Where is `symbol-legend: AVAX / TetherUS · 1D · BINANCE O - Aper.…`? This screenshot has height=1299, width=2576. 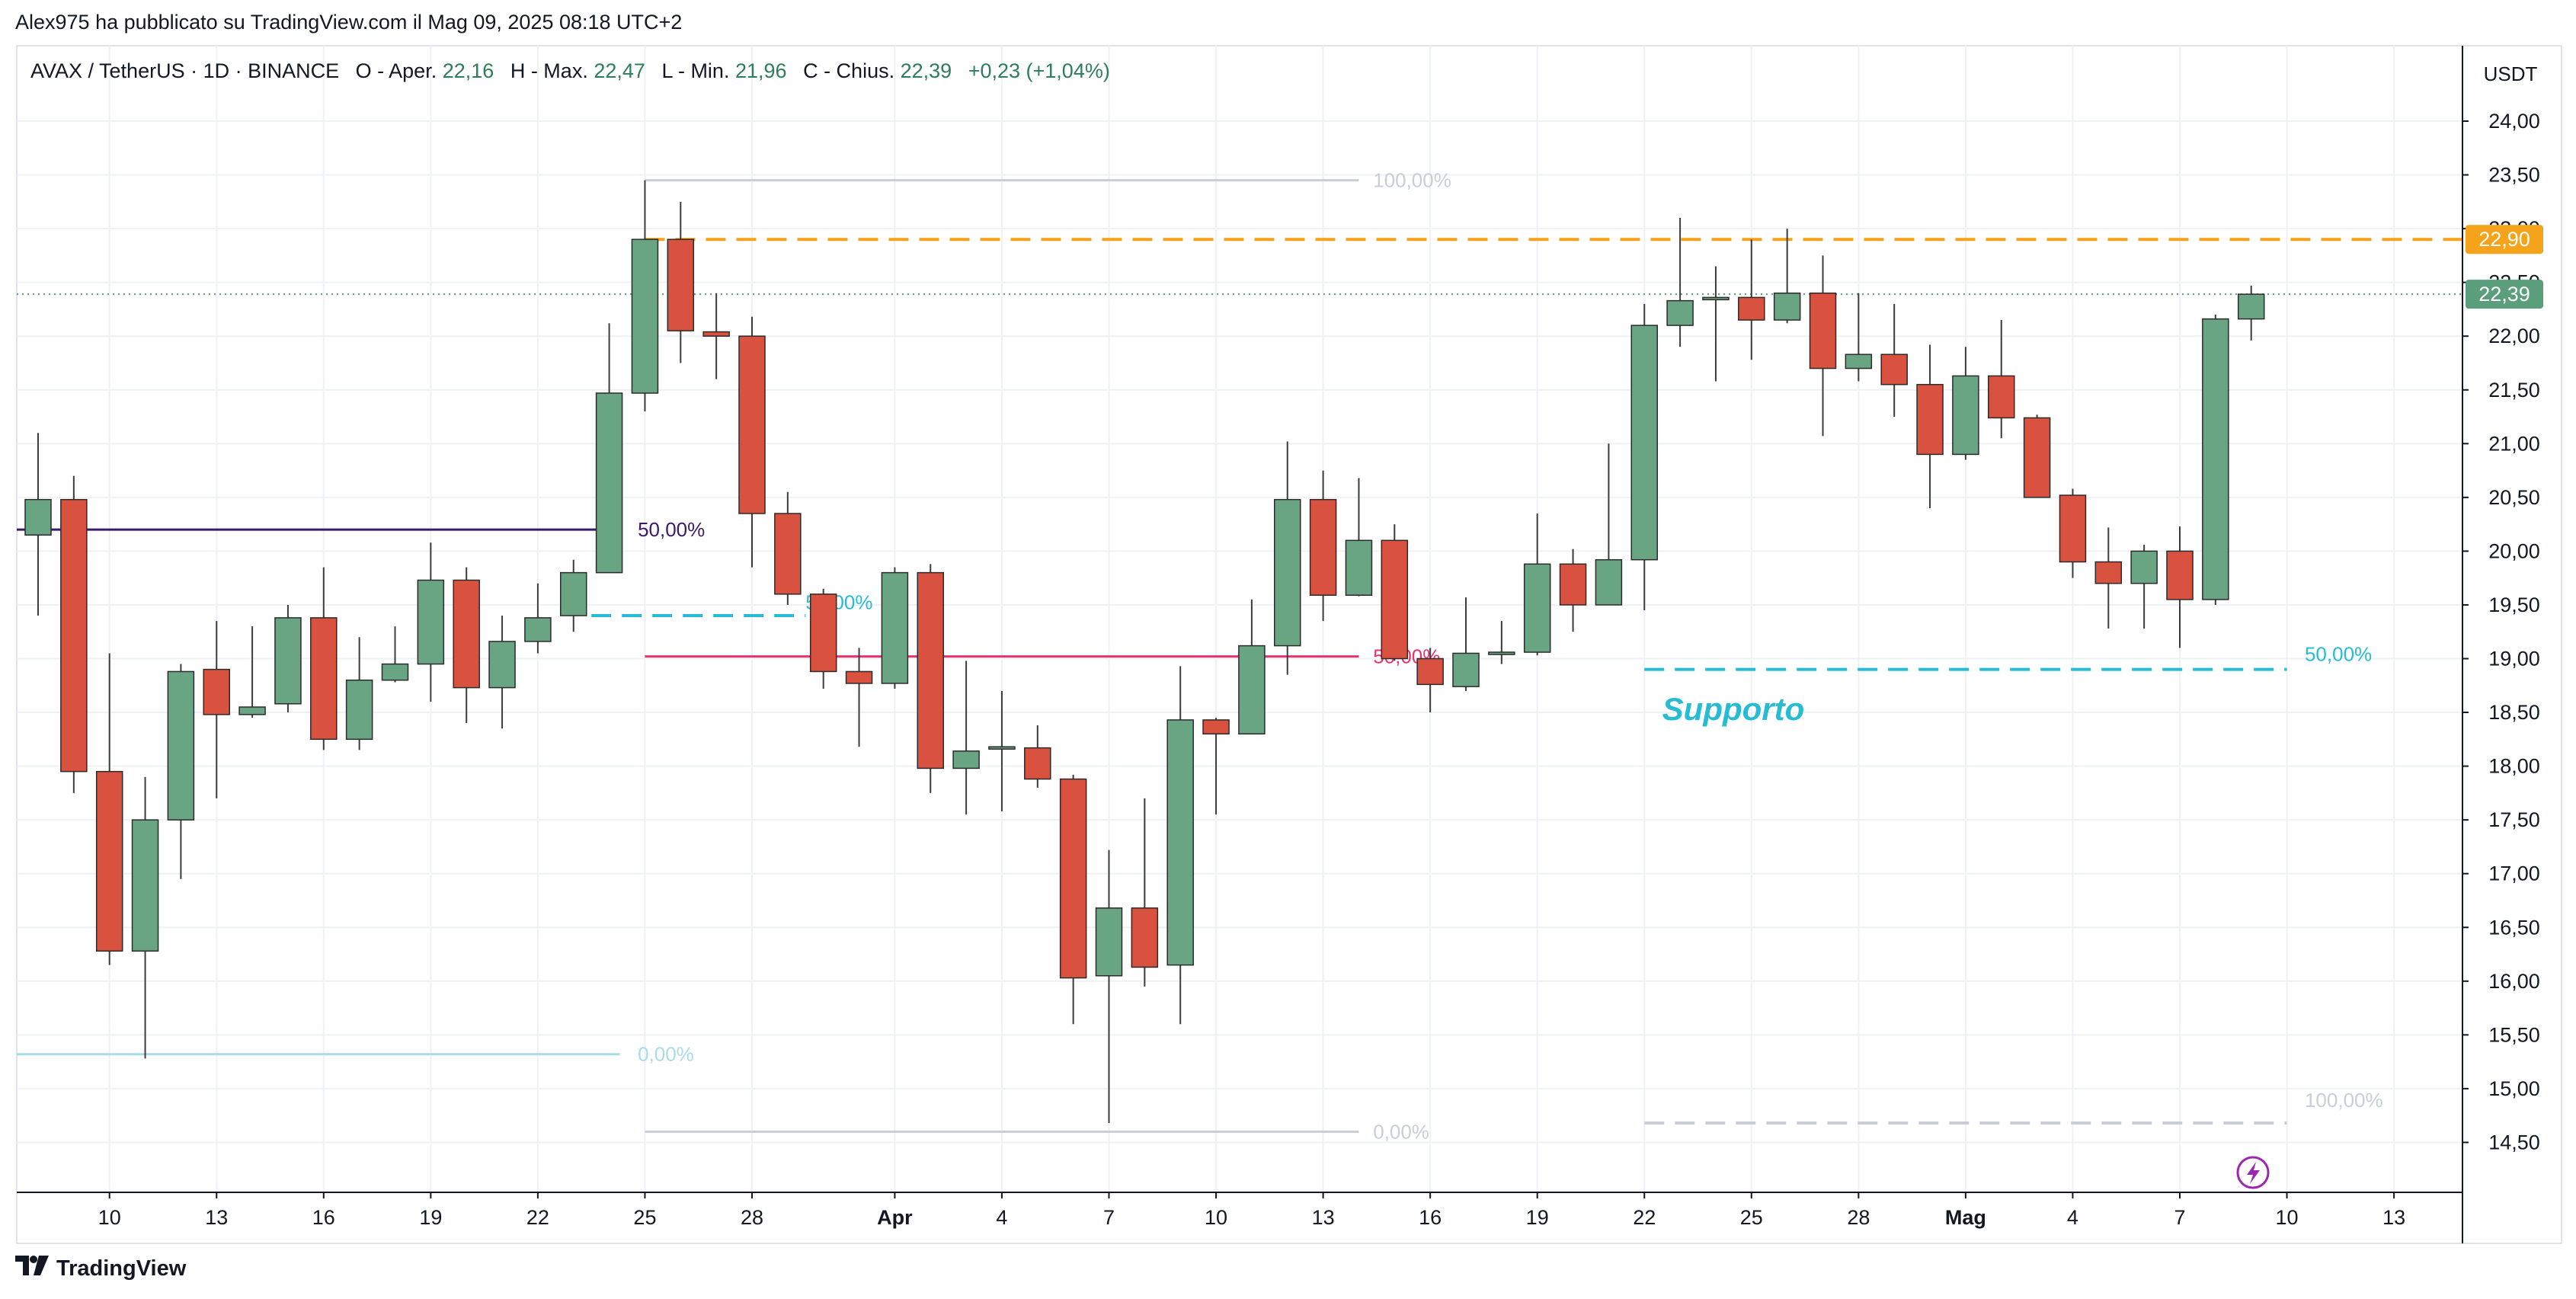
symbol-legend: AVAX / TetherUS · 1D · BINANCE O - Aper.… is located at coordinates (570, 70).